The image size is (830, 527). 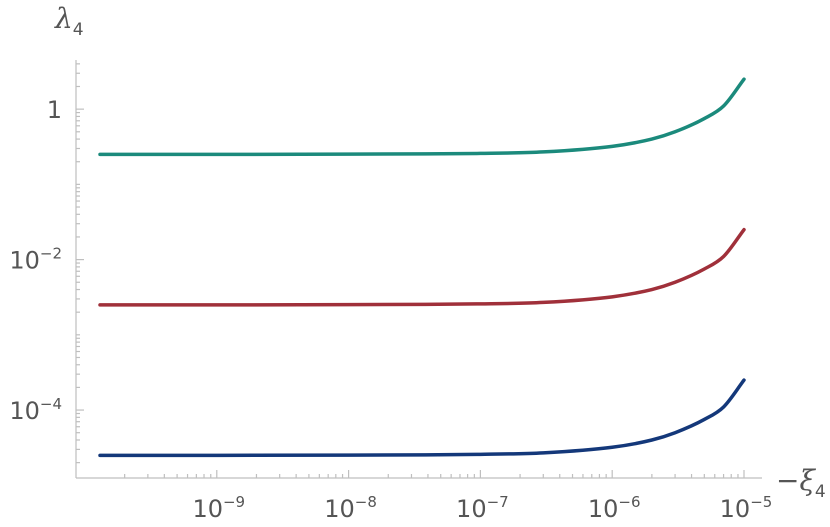 I want to click on y-tick-label: 10⁻⁴, so click(x=35, y=410).